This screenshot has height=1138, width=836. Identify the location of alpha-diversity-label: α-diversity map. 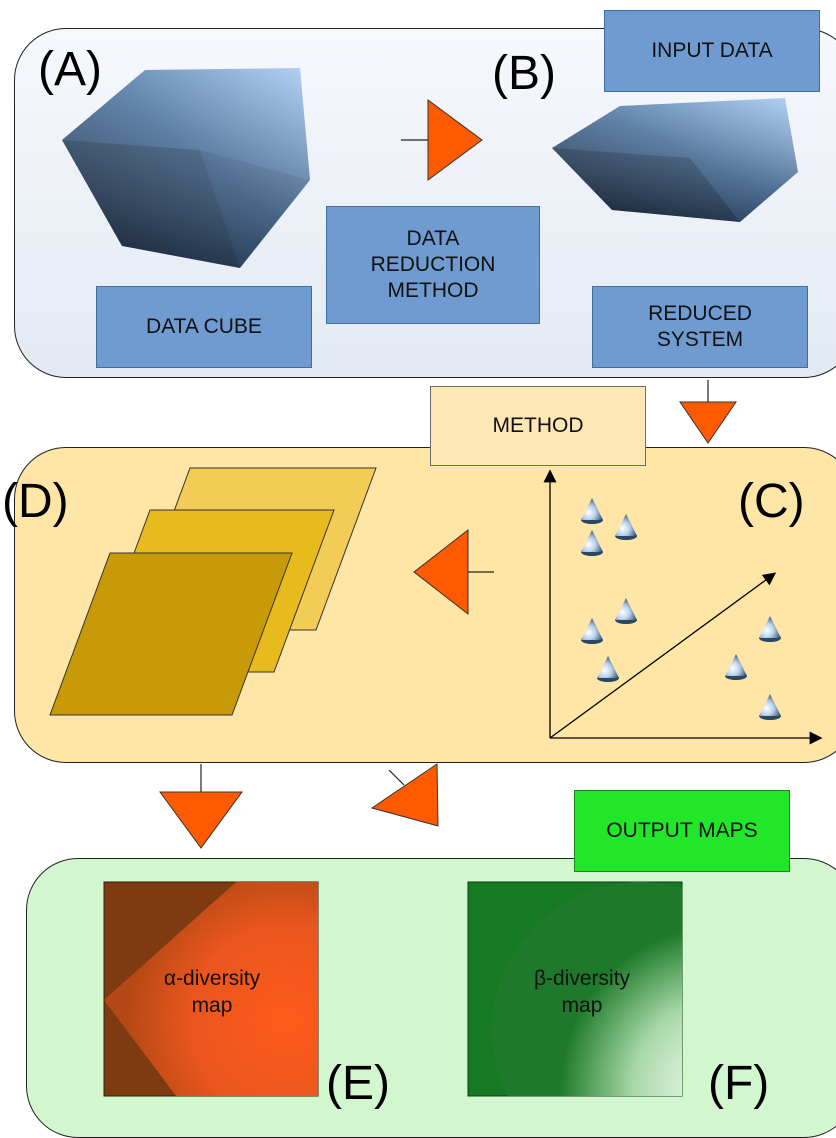
(212, 992).